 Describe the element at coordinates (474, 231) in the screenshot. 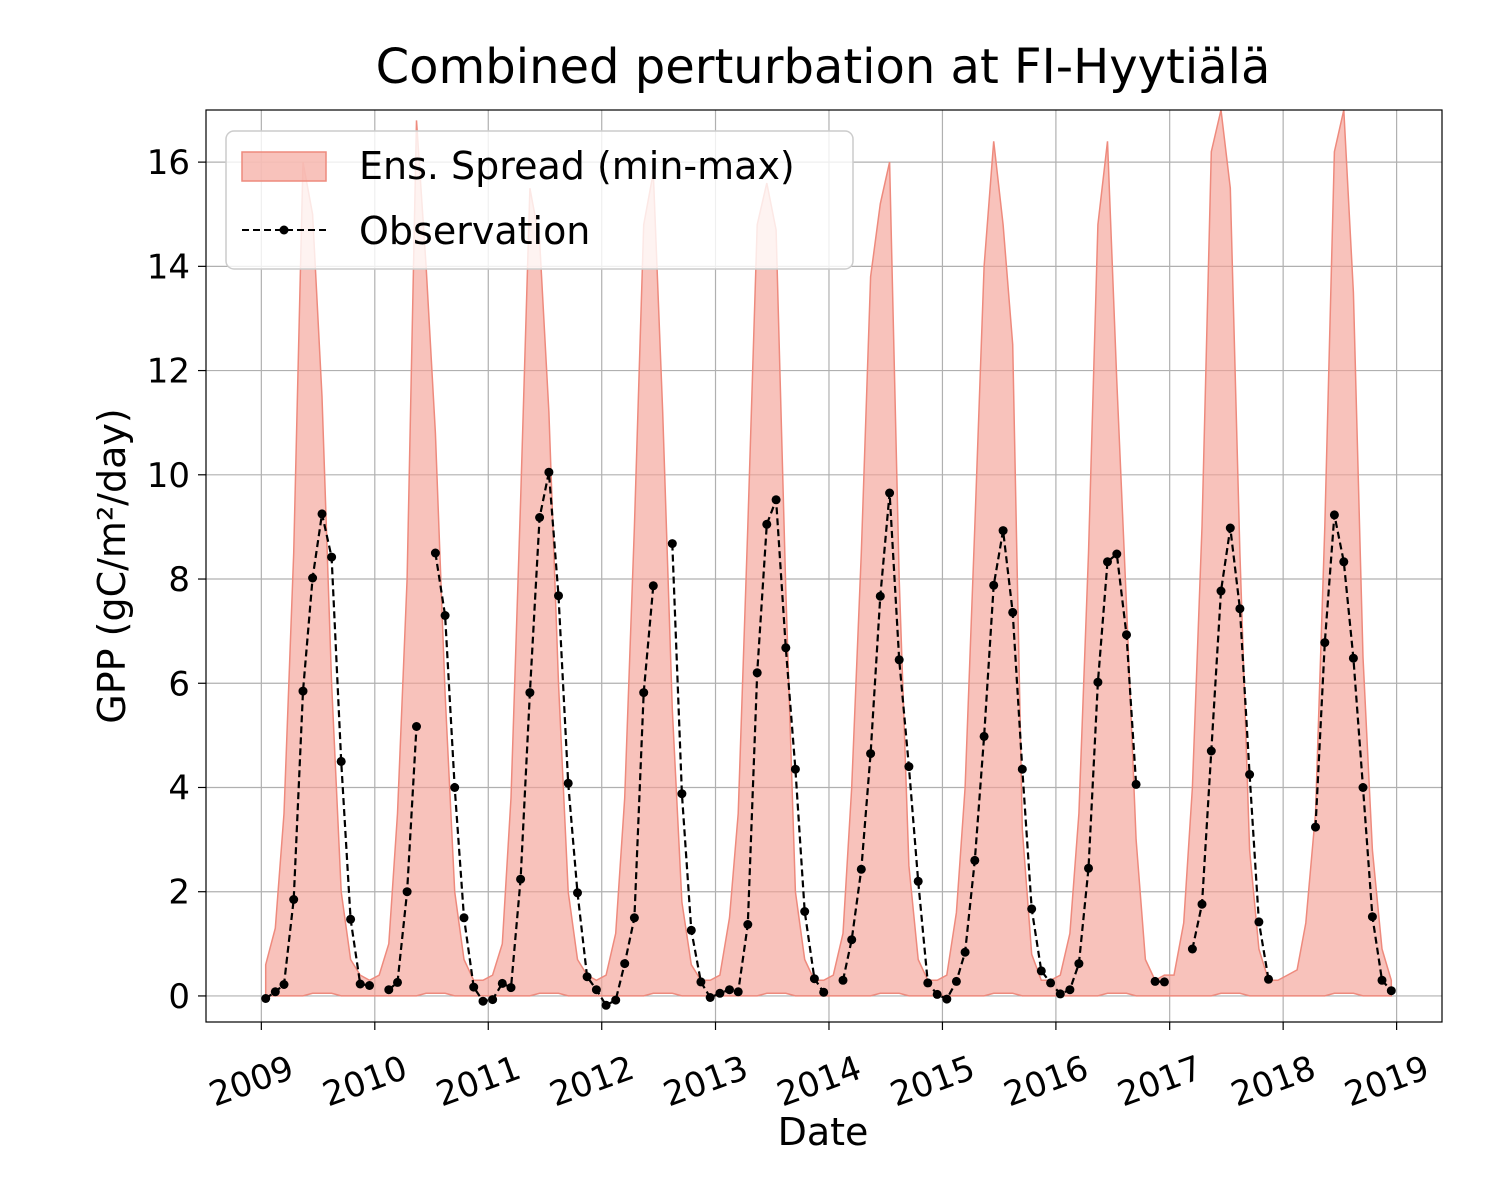

I see `legend-observation-label: Observation` at that location.